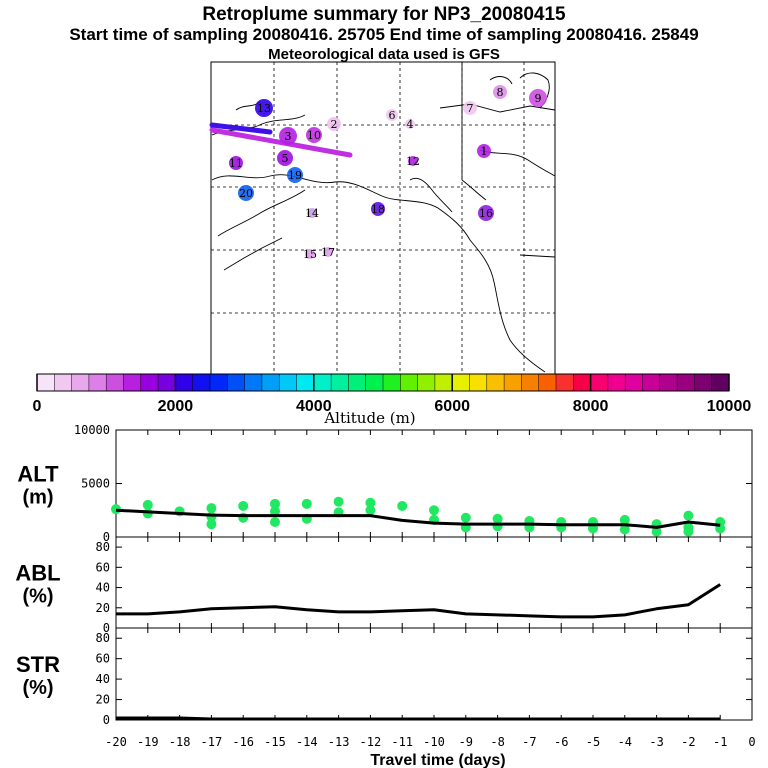  Describe the element at coordinates (384, 677) in the screenshot. I see `panel-str: 0 20 40 60 80 STR(%)` at that location.